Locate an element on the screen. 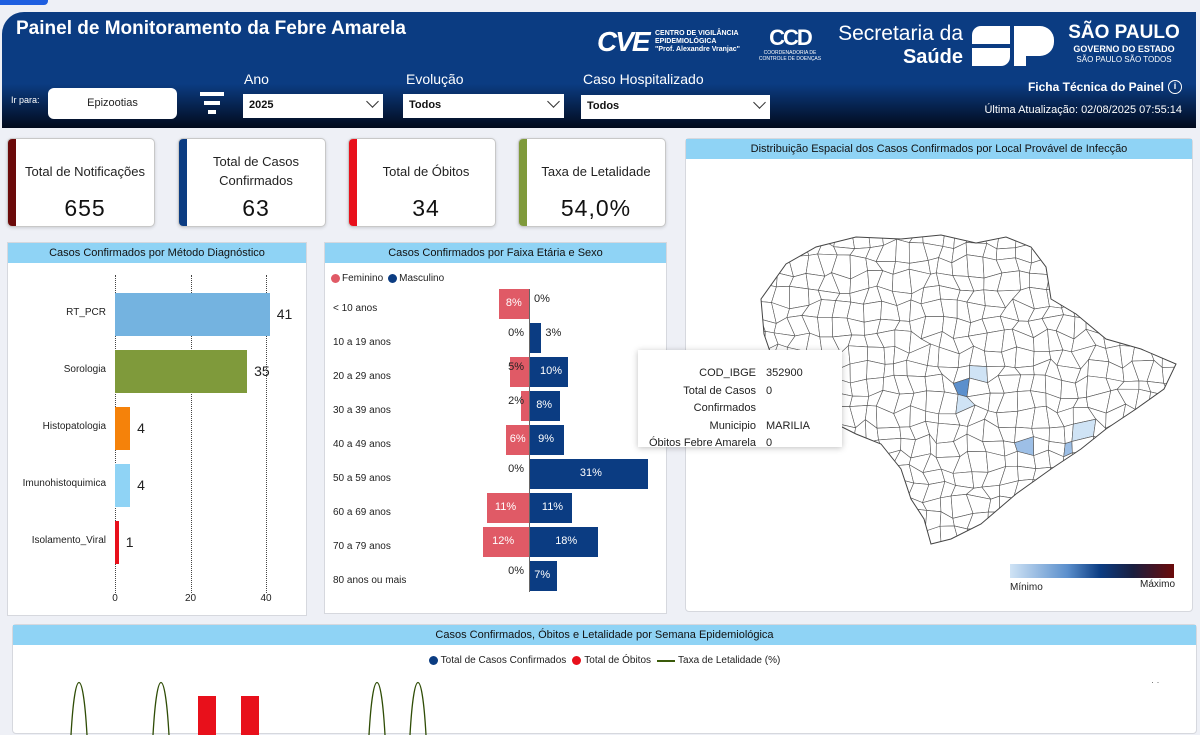 The height and width of the screenshot is (735, 1200). ficha-tecnica-link: Ficha Técnica do Painel i is located at coordinates (1105, 87).